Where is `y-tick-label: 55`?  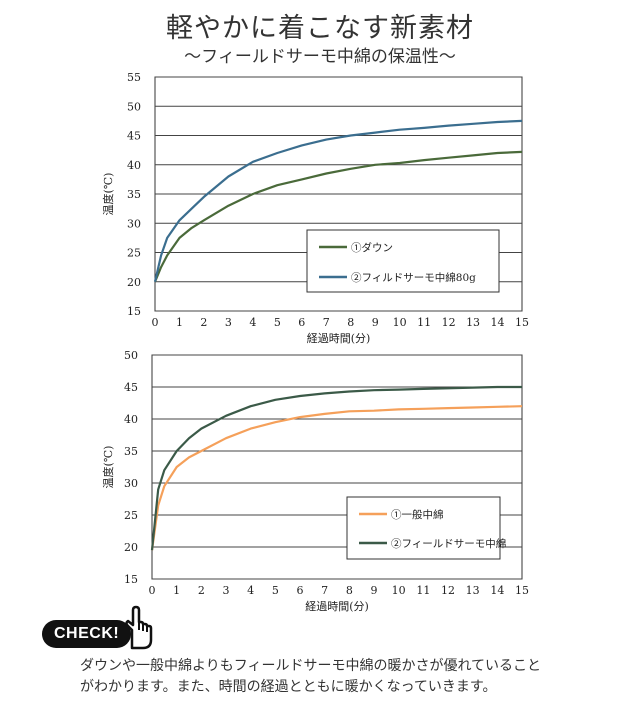
y-tick-label: 55 is located at coordinates (134, 77).